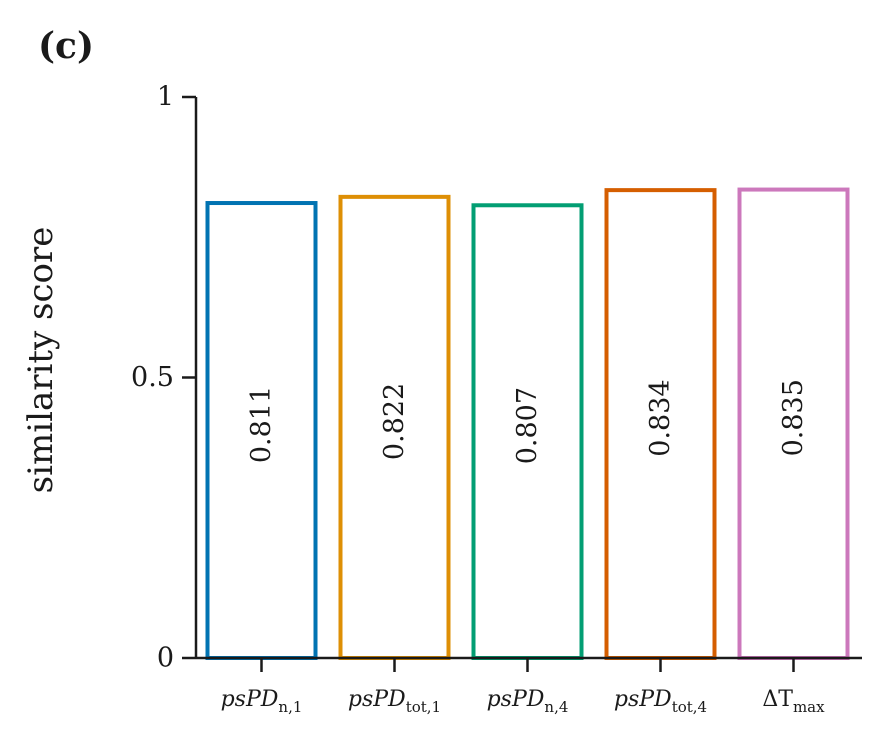 The height and width of the screenshot is (734, 880). I want to click on bar-value-label: 0.807, so click(527, 425).